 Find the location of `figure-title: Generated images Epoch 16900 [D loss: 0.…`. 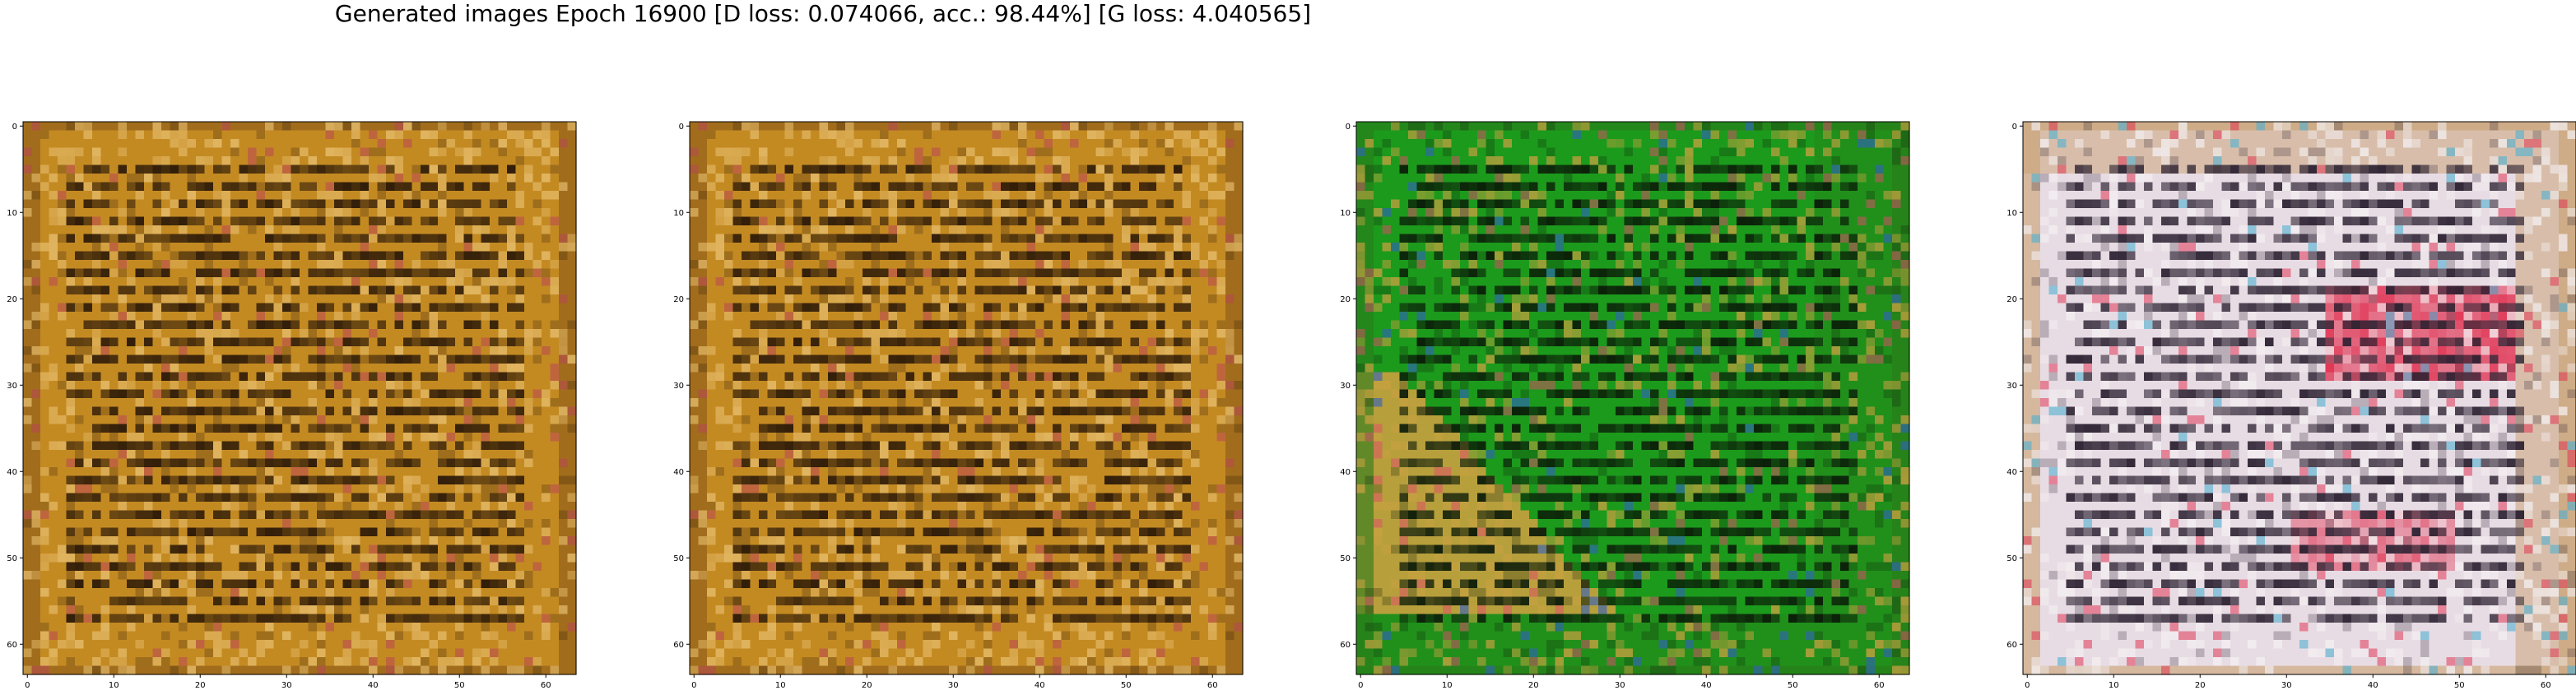

figure-title: Generated images Epoch 16900 [D loss: 0.… is located at coordinates (823, 13).